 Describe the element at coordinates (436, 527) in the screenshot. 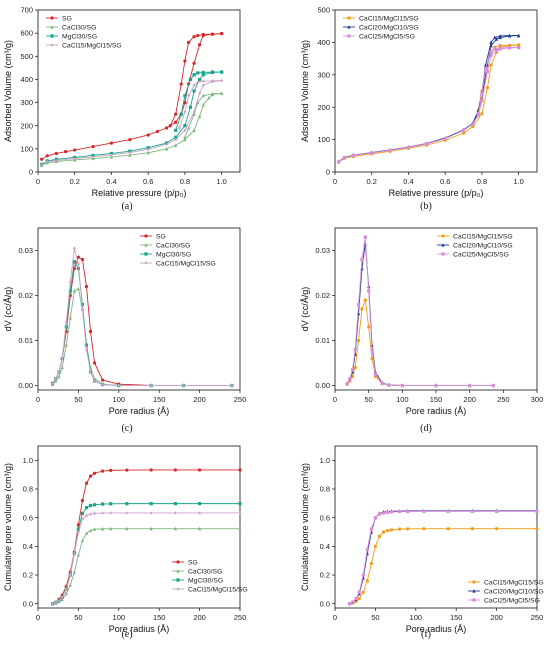

I see `plot-frame` at that location.